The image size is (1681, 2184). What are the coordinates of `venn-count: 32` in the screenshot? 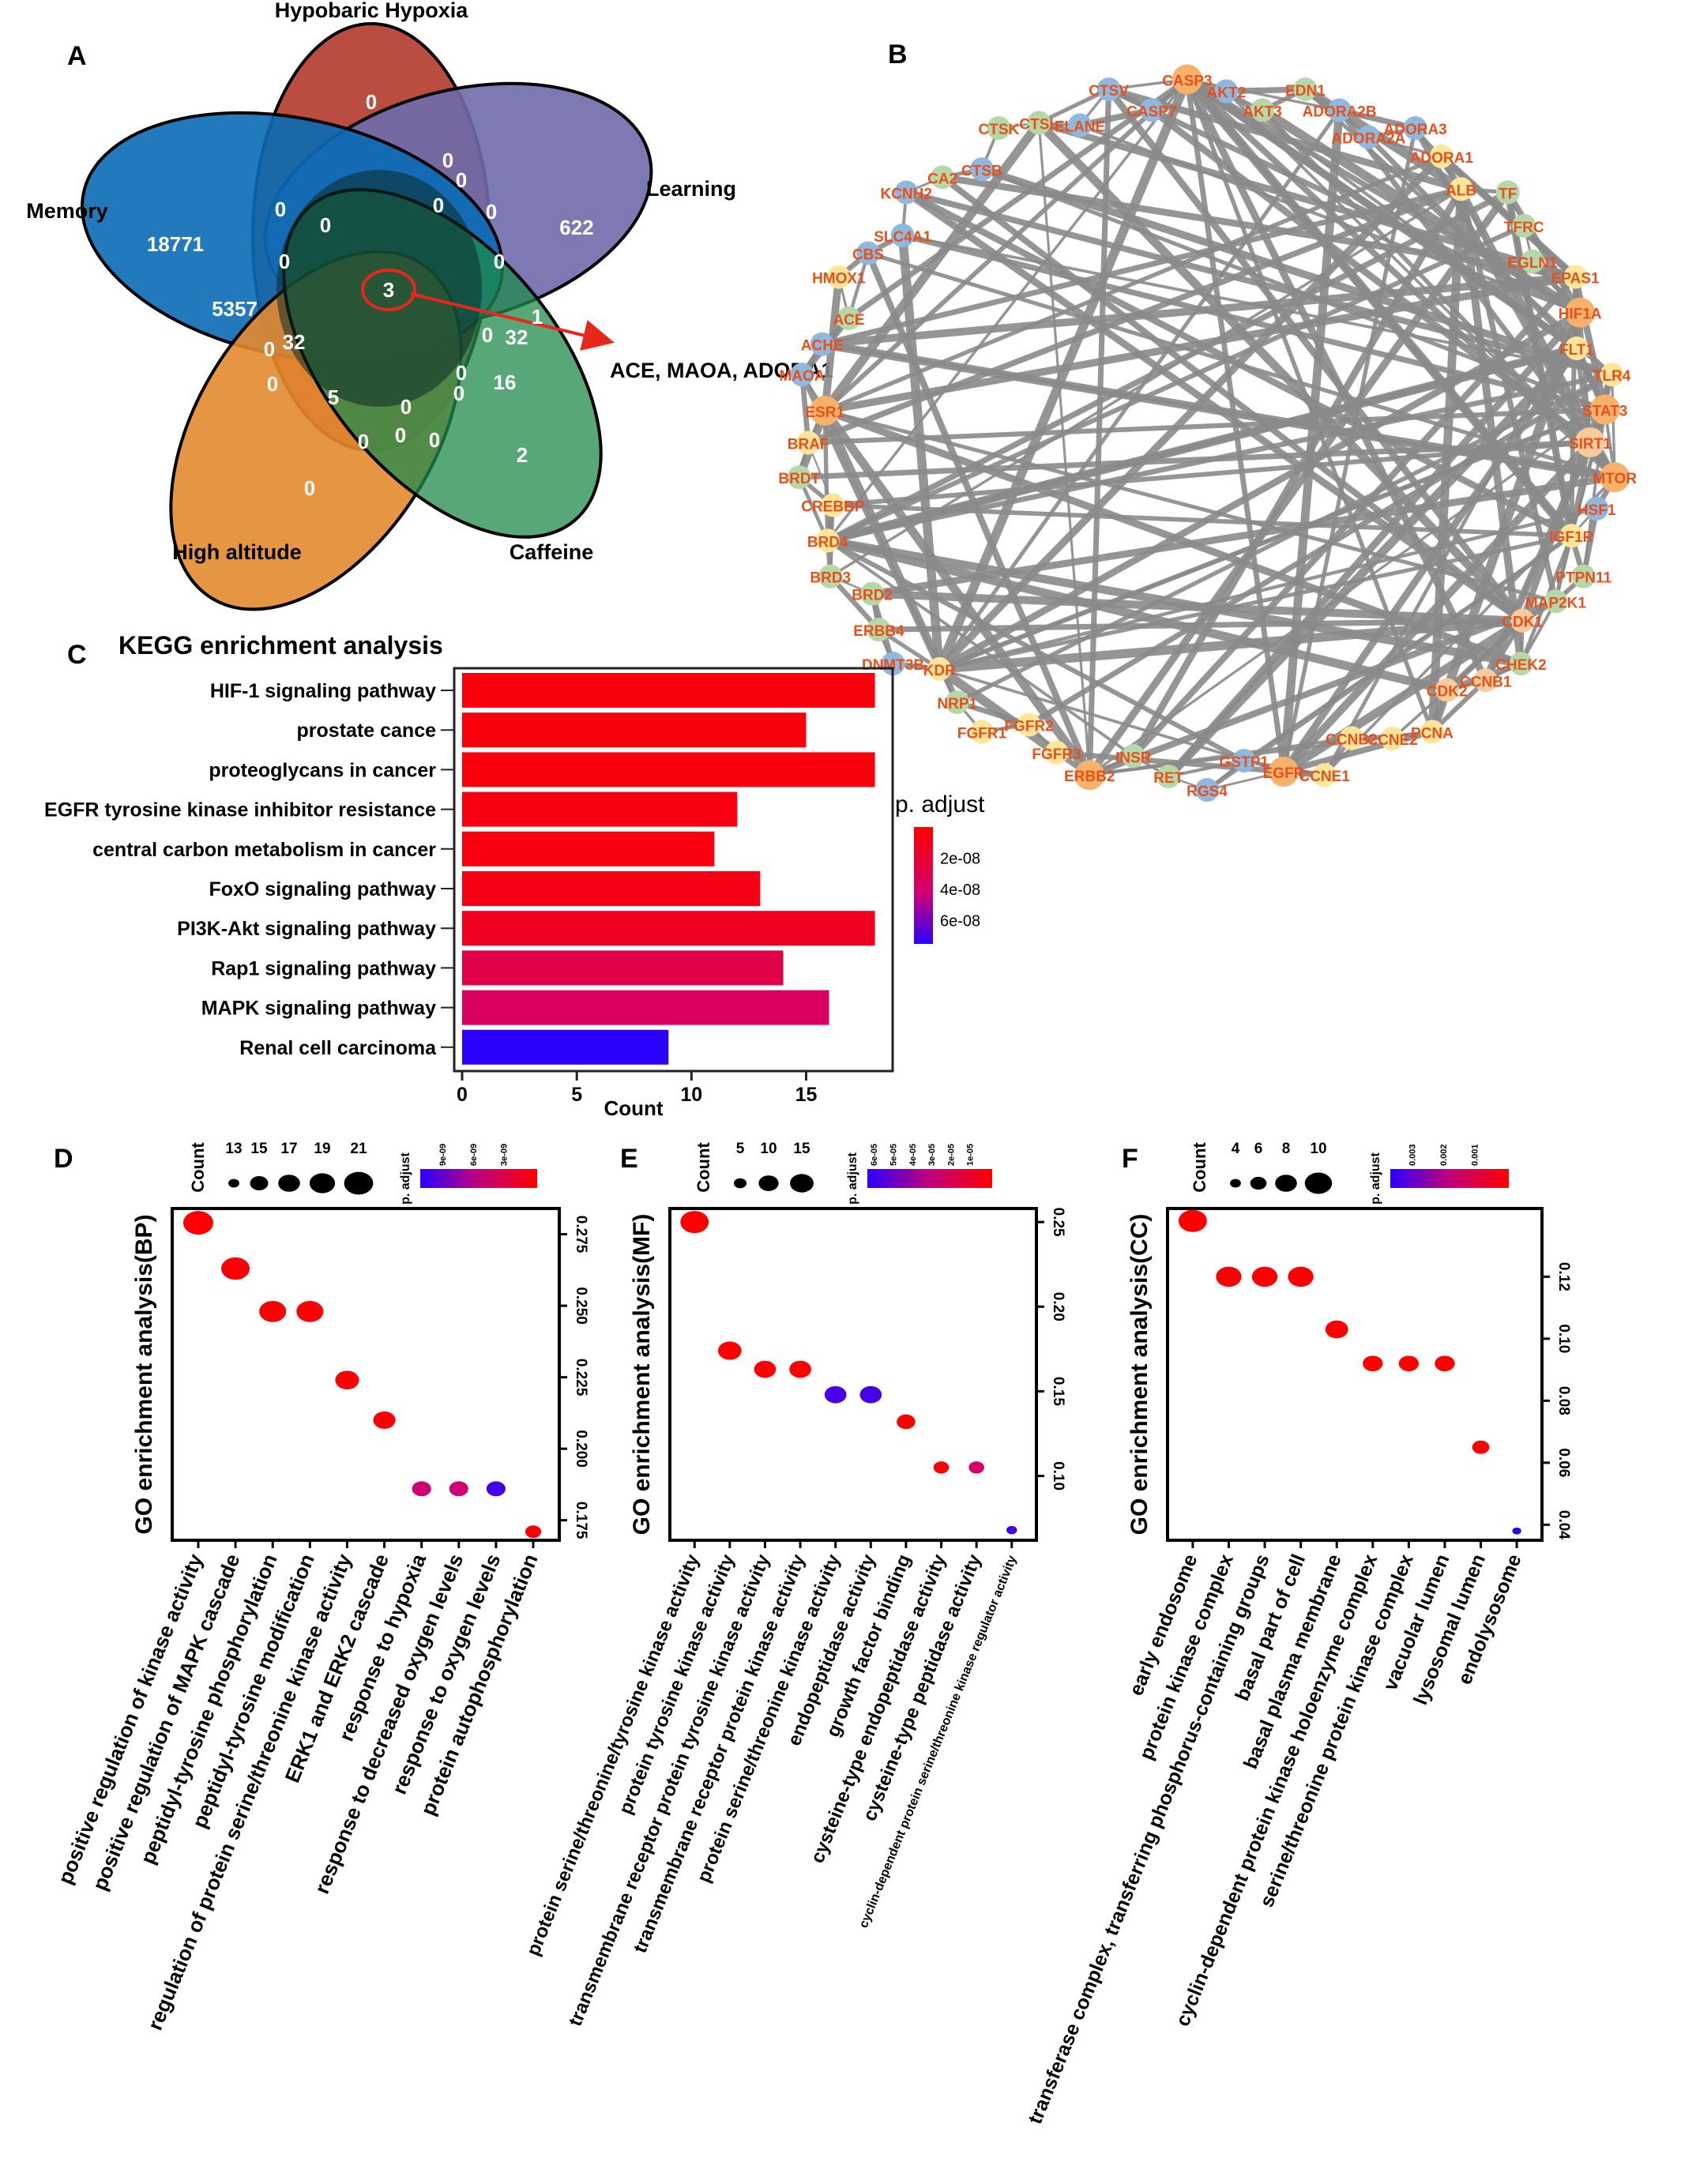 It's located at (517, 337).